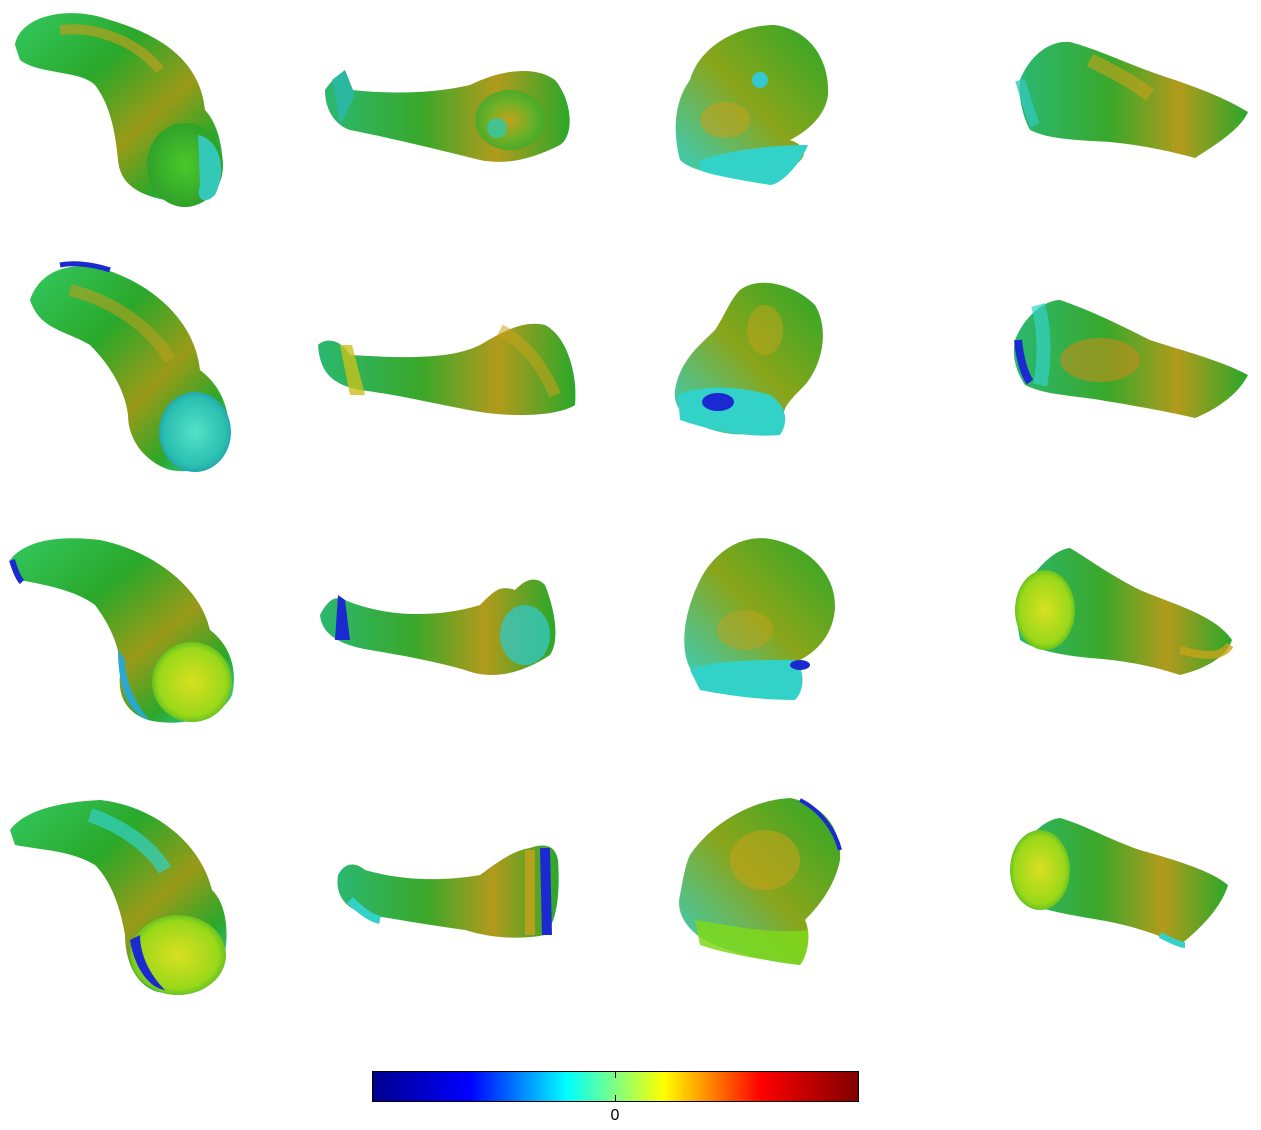  What do you see at coordinates (447, 369) in the screenshot?
I see `rendering-r2-c2` at bounding box center [447, 369].